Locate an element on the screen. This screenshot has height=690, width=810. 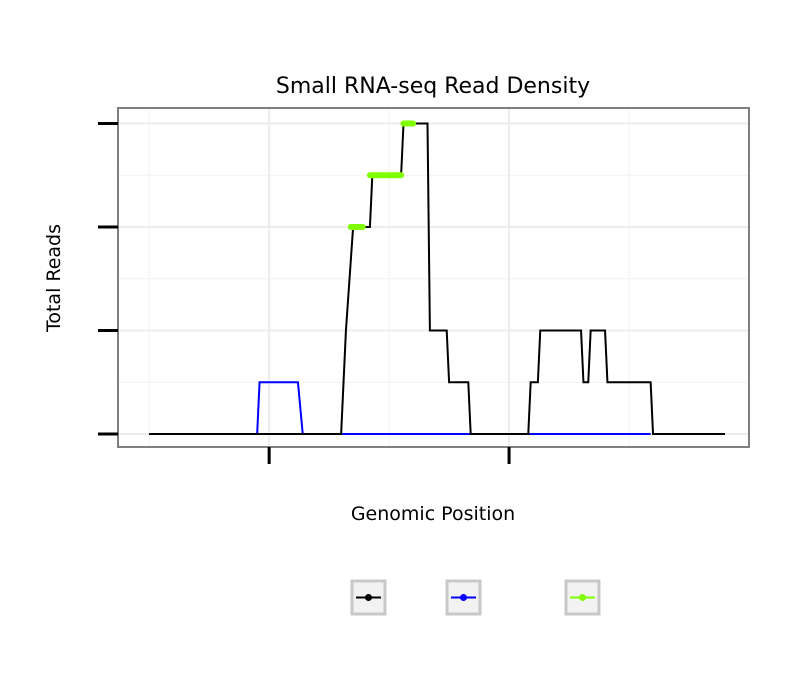
x-axis is located at coordinates (389, 455).